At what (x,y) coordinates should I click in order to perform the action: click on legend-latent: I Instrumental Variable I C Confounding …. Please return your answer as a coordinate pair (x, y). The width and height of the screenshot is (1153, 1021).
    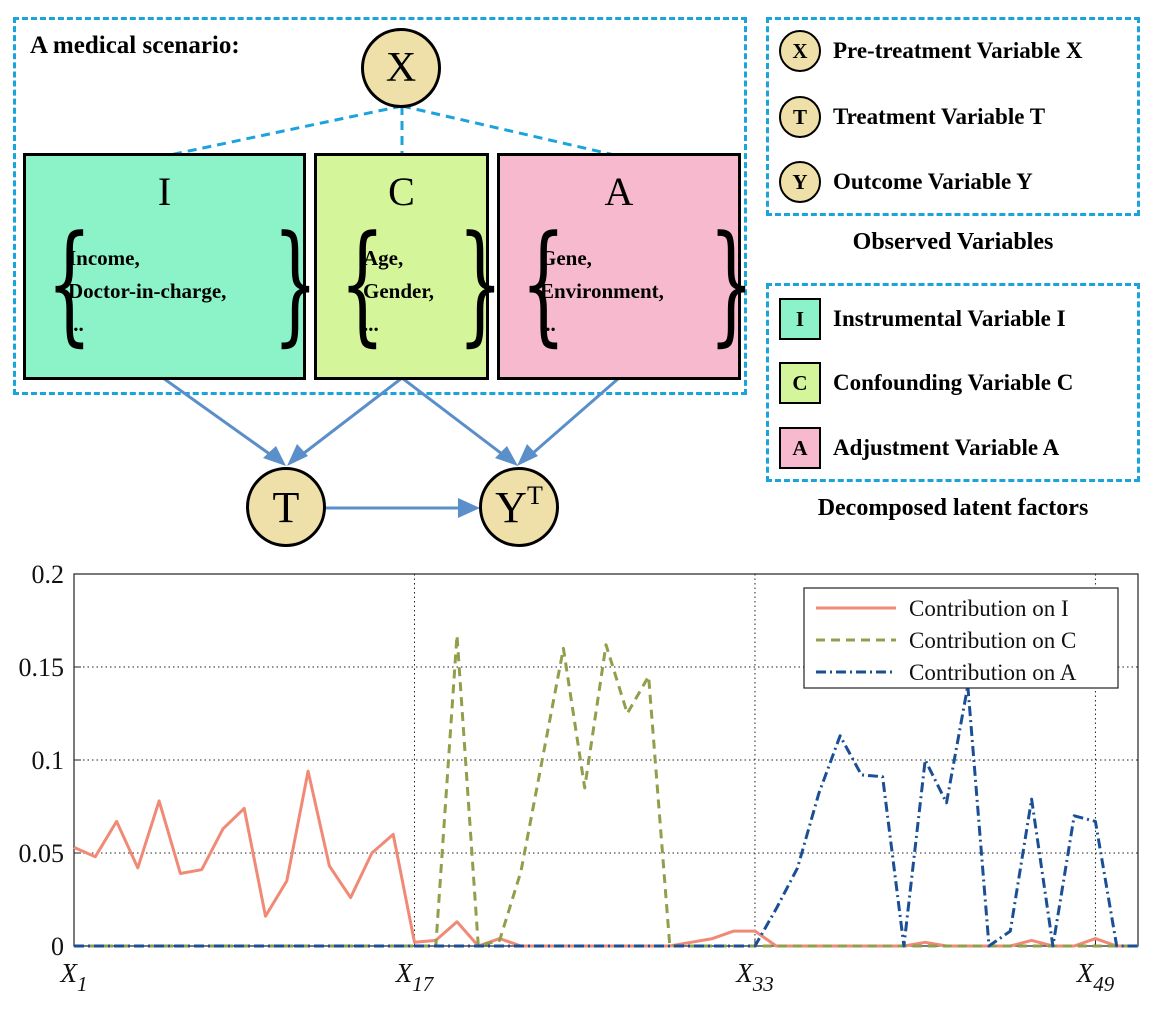
    Looking at the image, I should click on (953, 382).